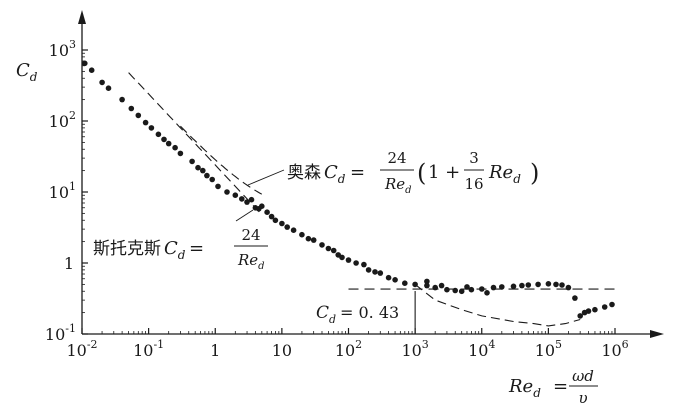 The image size is (674, 414). I want to click on x-tick-label: 10⁶, so click(614, 349).